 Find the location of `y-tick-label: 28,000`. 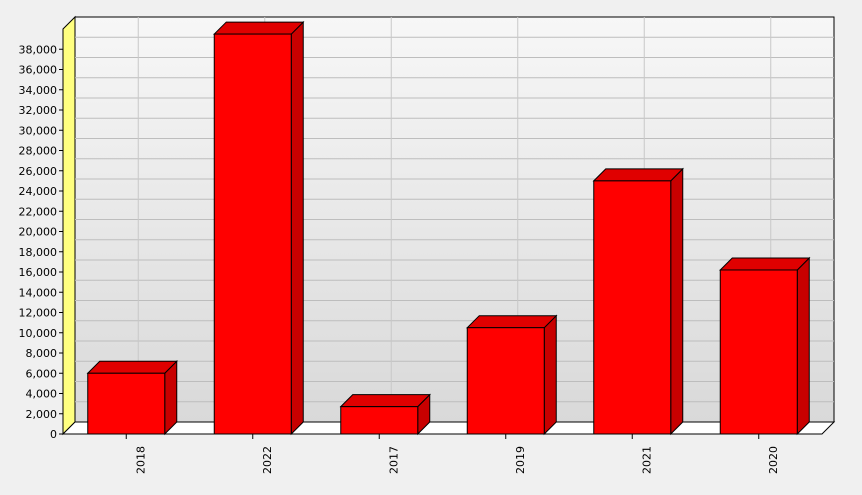

y-tick-label: 28,000 is located at coordinates (38, 151).